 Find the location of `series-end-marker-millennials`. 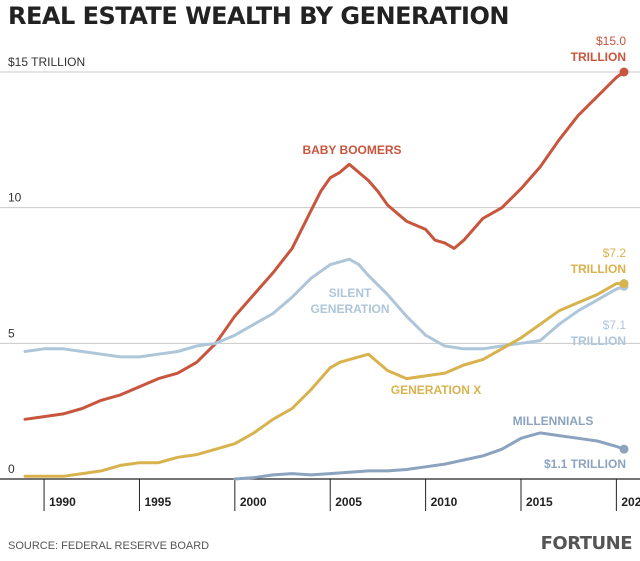

series-end-marker-millennials is located at coordinates (624, 449).